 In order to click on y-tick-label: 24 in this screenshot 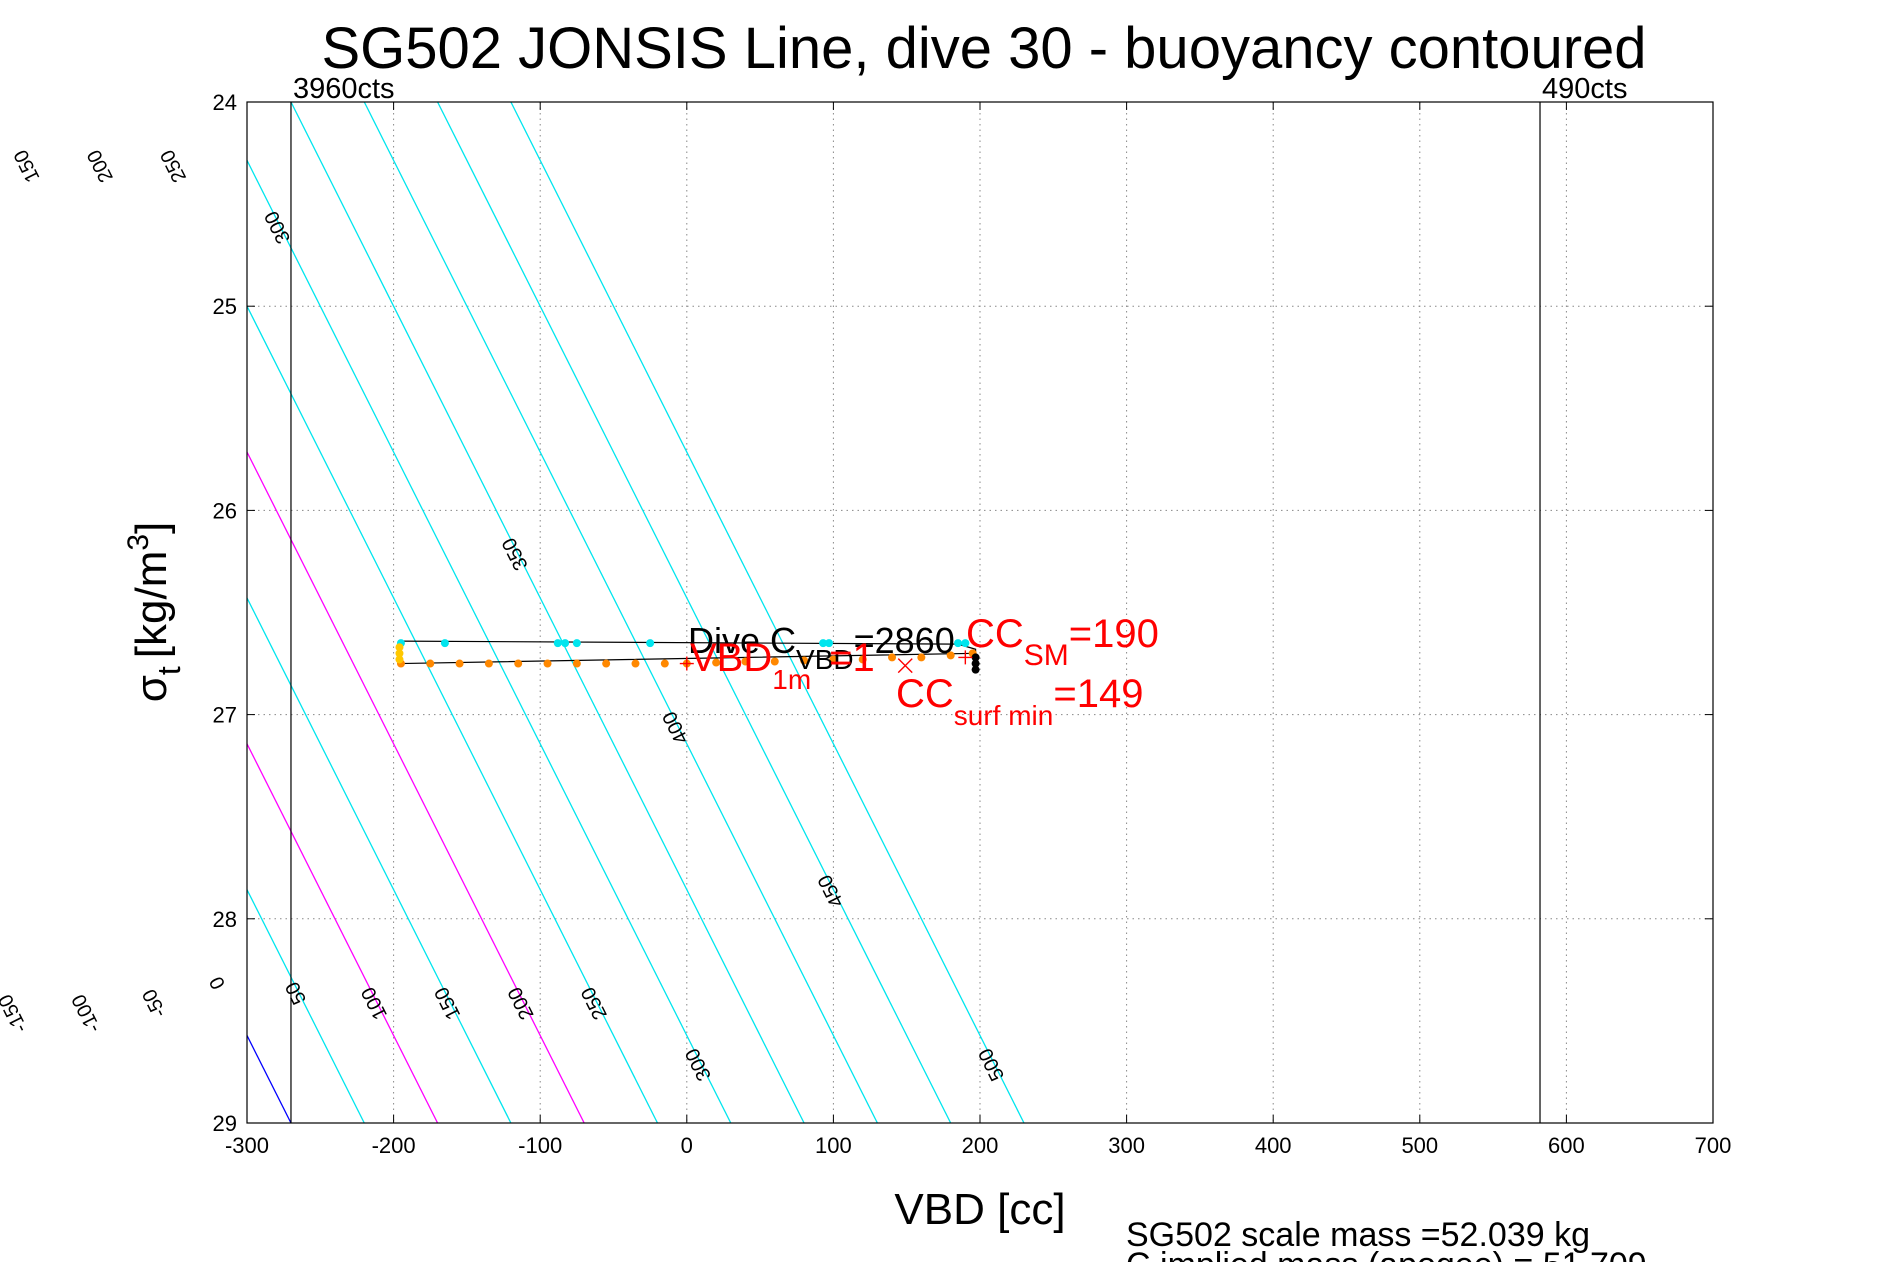, I will do `click(225, 102)`.